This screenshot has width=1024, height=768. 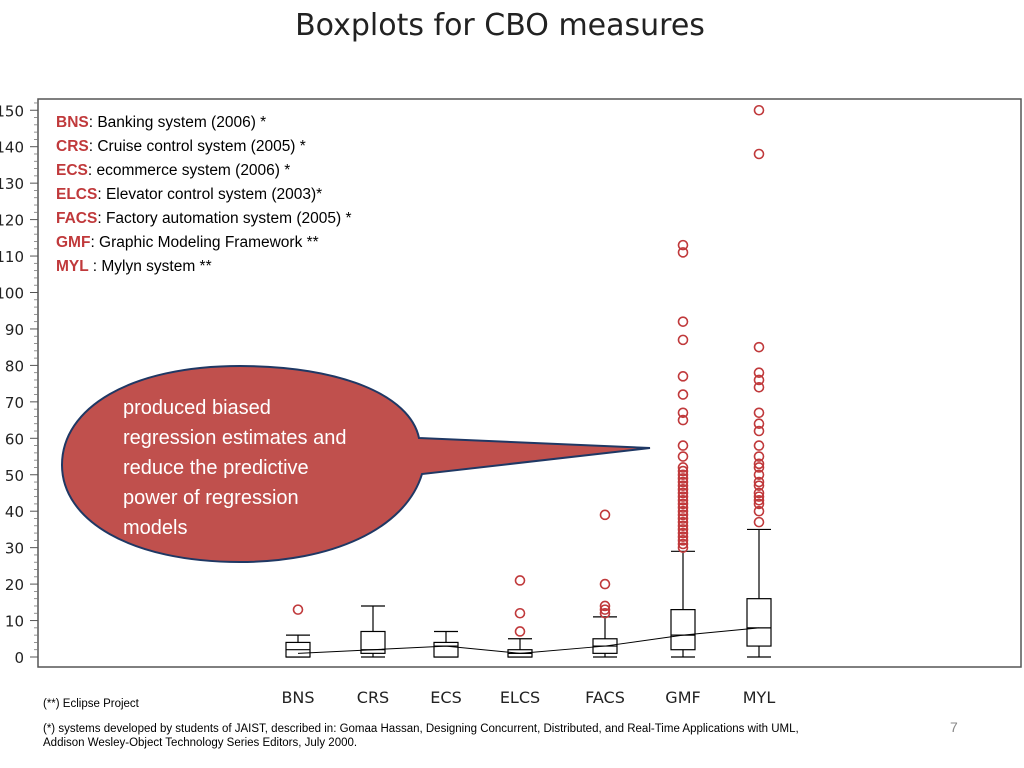 What do you see at coordinates (73, 242) in the screenshot?
I see `legend-abbr: GMF` at bounding box center [73, 242].